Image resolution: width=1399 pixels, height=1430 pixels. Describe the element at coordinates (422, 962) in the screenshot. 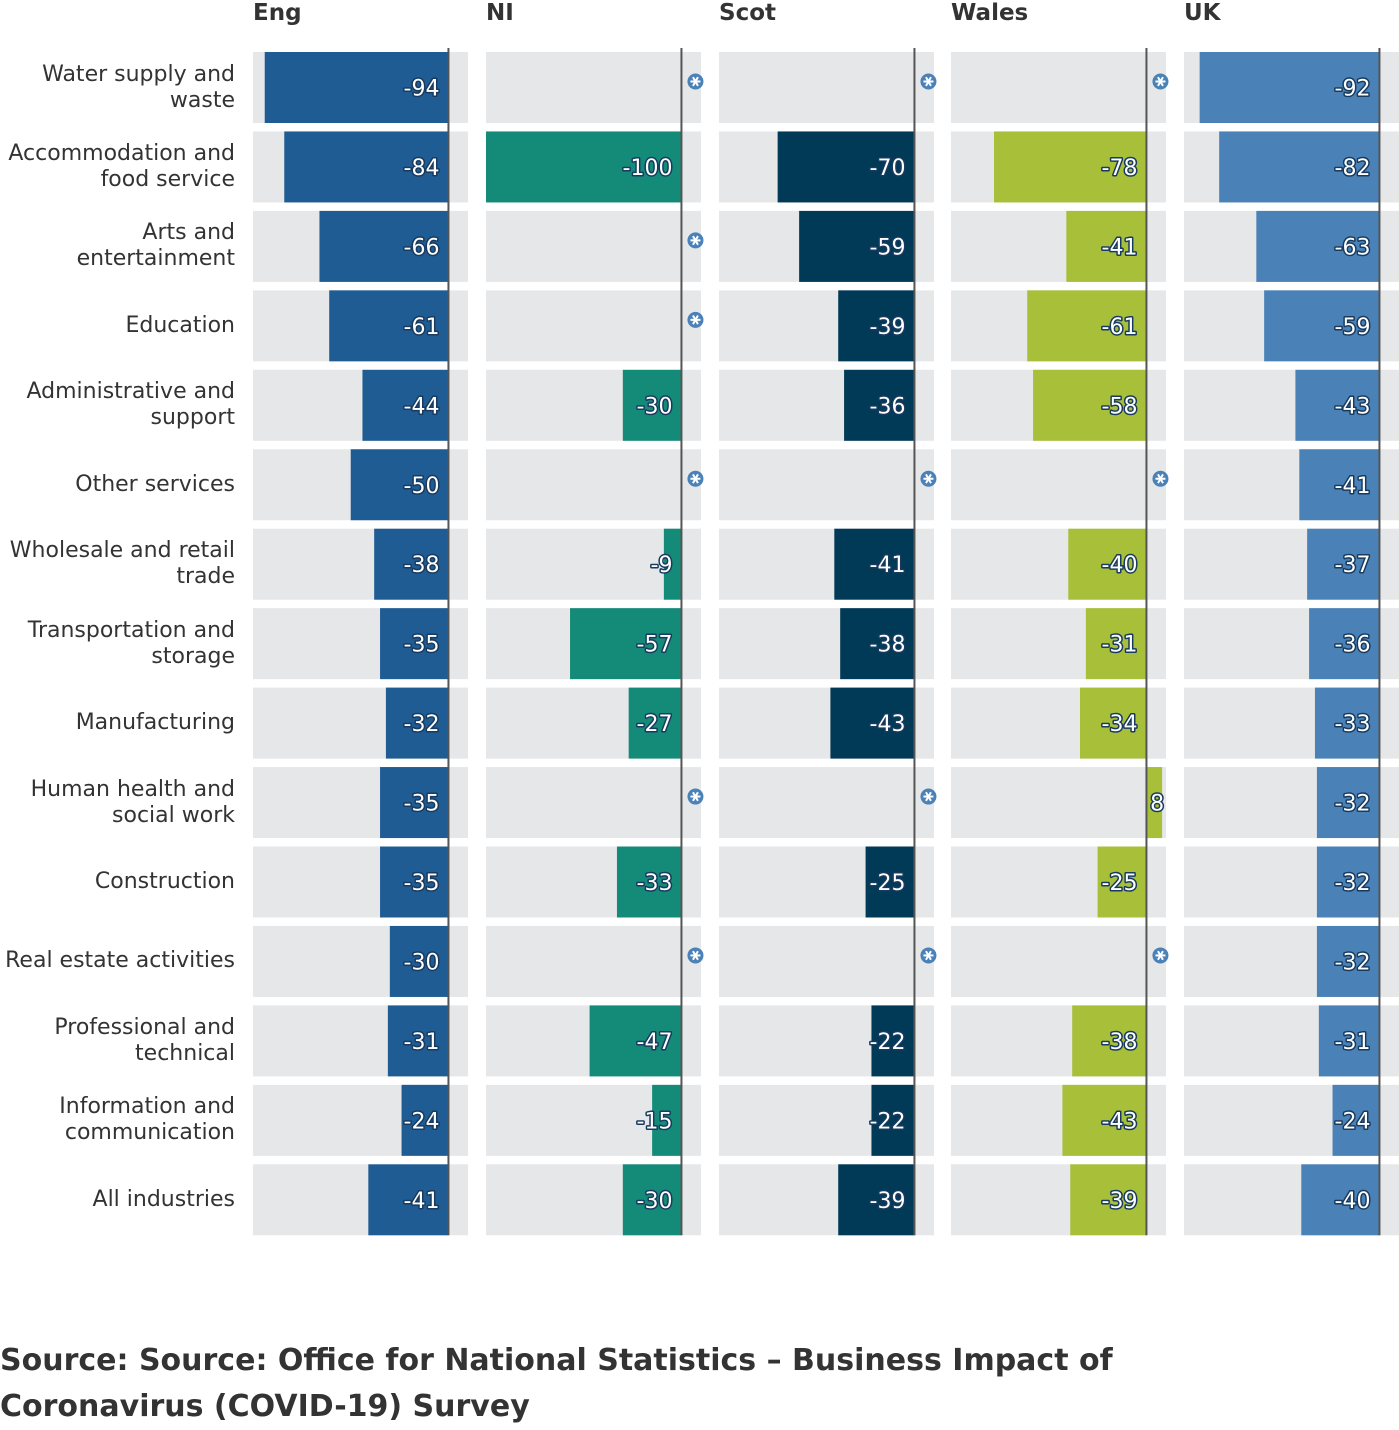

I see `value-label: -30` at that location.